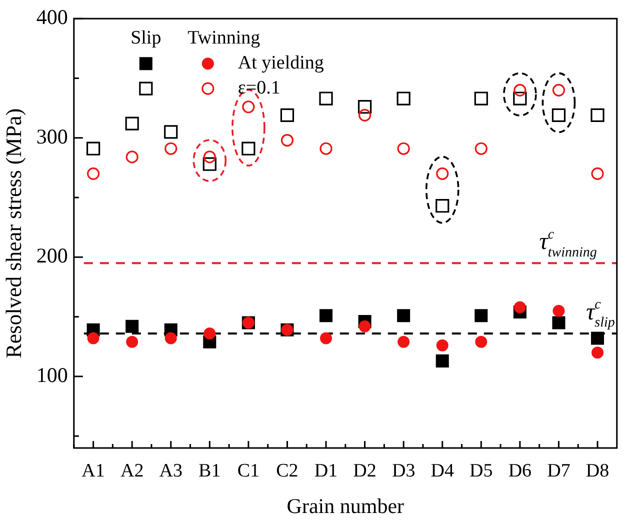  I want to click on y-axis-title: Resolved shear stress (MPa), so click(13, 233).